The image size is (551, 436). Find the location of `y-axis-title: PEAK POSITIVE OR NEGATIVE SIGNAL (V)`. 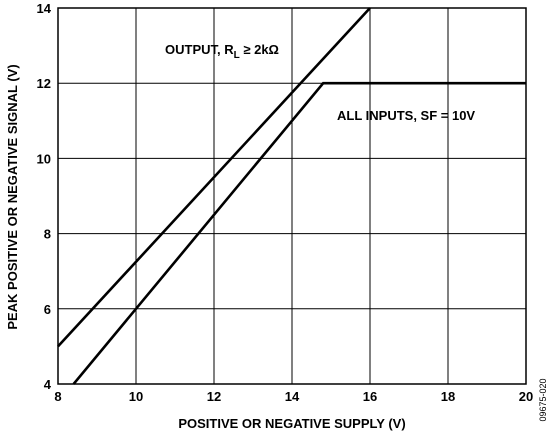

y-axis-title: PEAK POSITIVE OR NEGATIVE SIGNAL (V) is located at coordinates (12, 196).